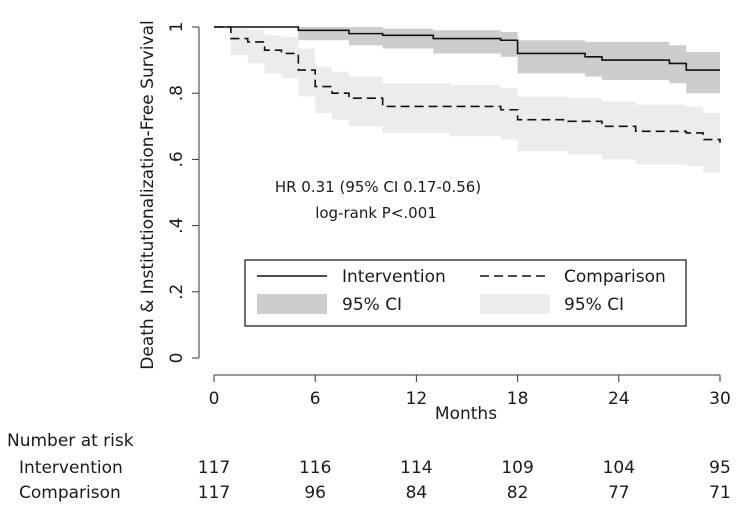 This screenshot has width=750, height=518. I want to click on y-tick-label: 1, so click(177, 27).